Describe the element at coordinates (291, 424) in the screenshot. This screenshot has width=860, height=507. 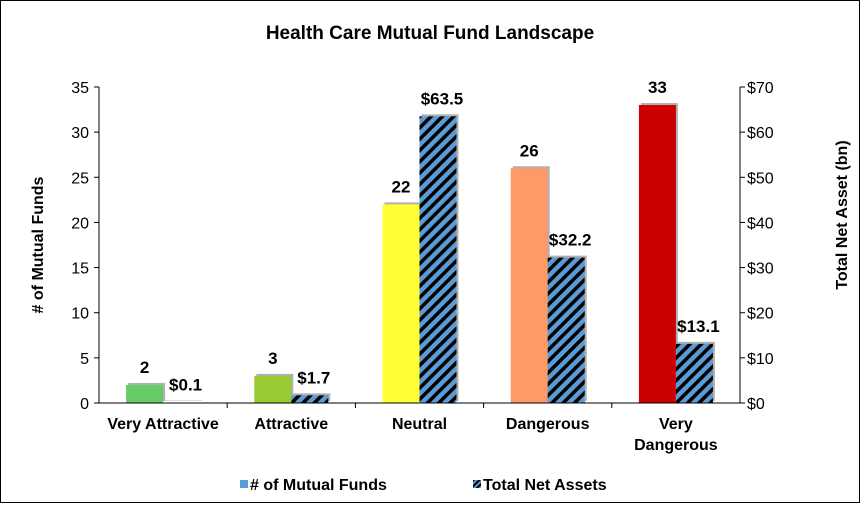
I see `category-label: Attractive` at that location.